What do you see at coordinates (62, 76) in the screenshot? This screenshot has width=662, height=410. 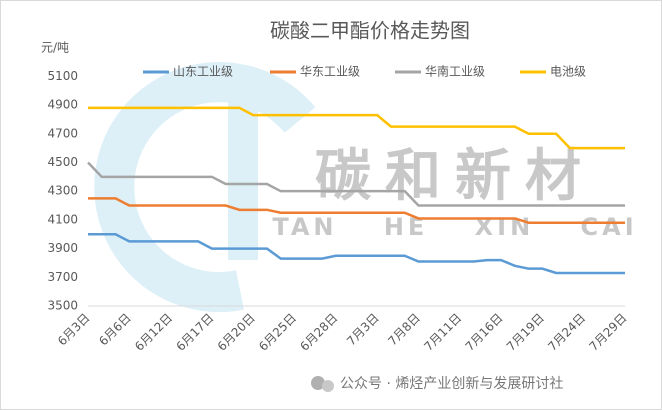 I see `y-tick-label: 5100` at bounding box center [62, 76].